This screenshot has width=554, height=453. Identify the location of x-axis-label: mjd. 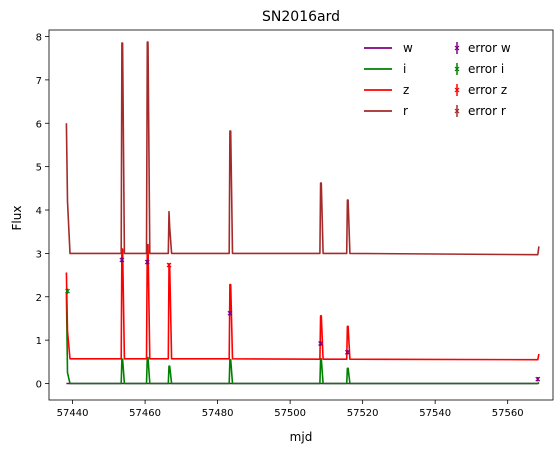
(301, 437).